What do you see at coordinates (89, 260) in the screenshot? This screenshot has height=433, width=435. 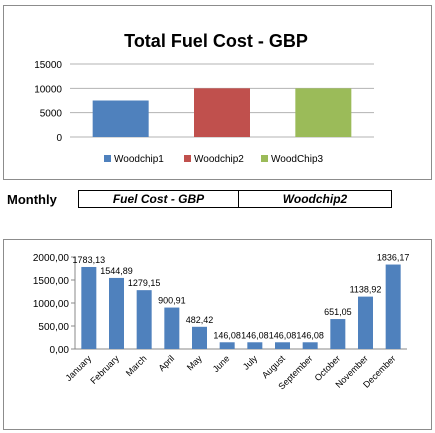 I see `data-label: 1783,13` at bounding box center [89, 260].